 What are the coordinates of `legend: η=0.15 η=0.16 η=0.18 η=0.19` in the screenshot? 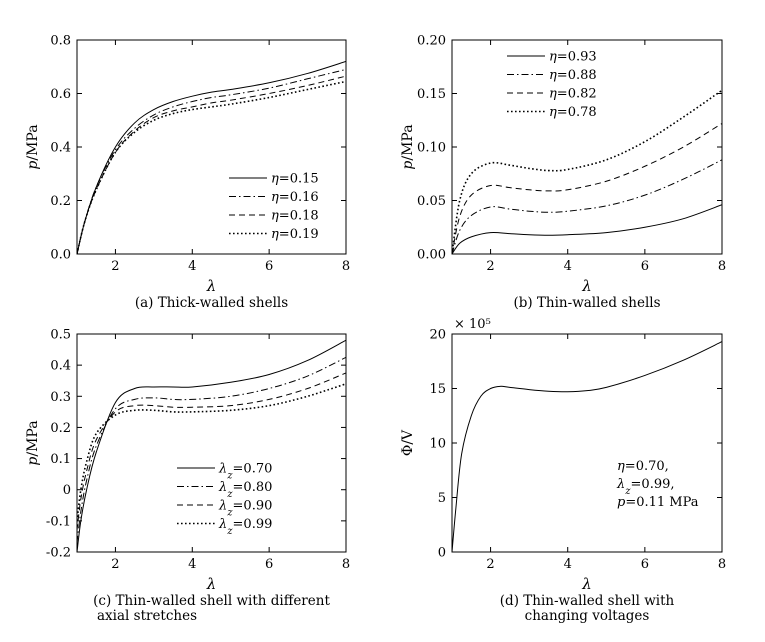 It's located at (274, 207).